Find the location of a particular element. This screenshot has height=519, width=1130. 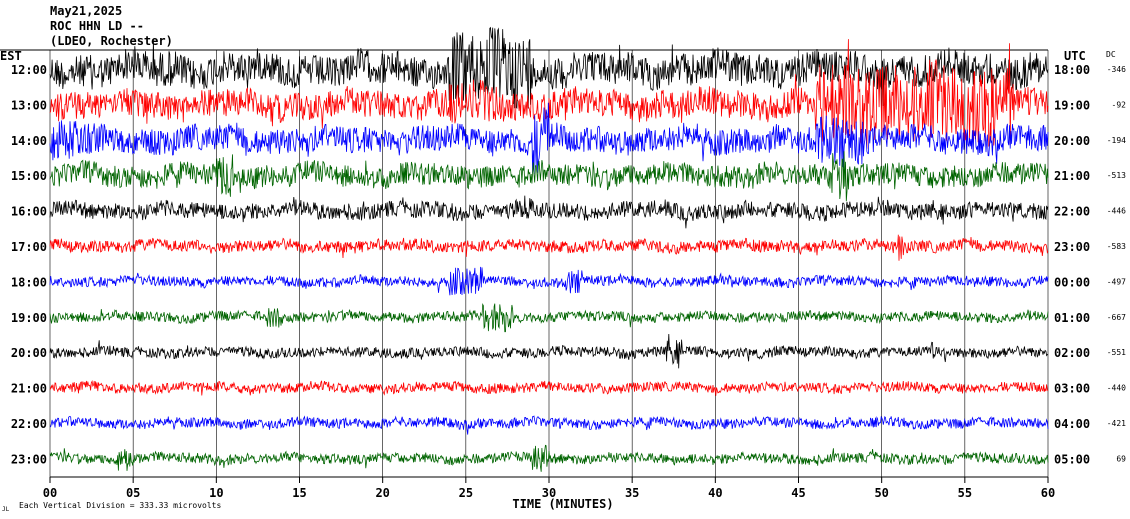

utc-hour-label: 23:00 is located at coordinates (1072, 247).